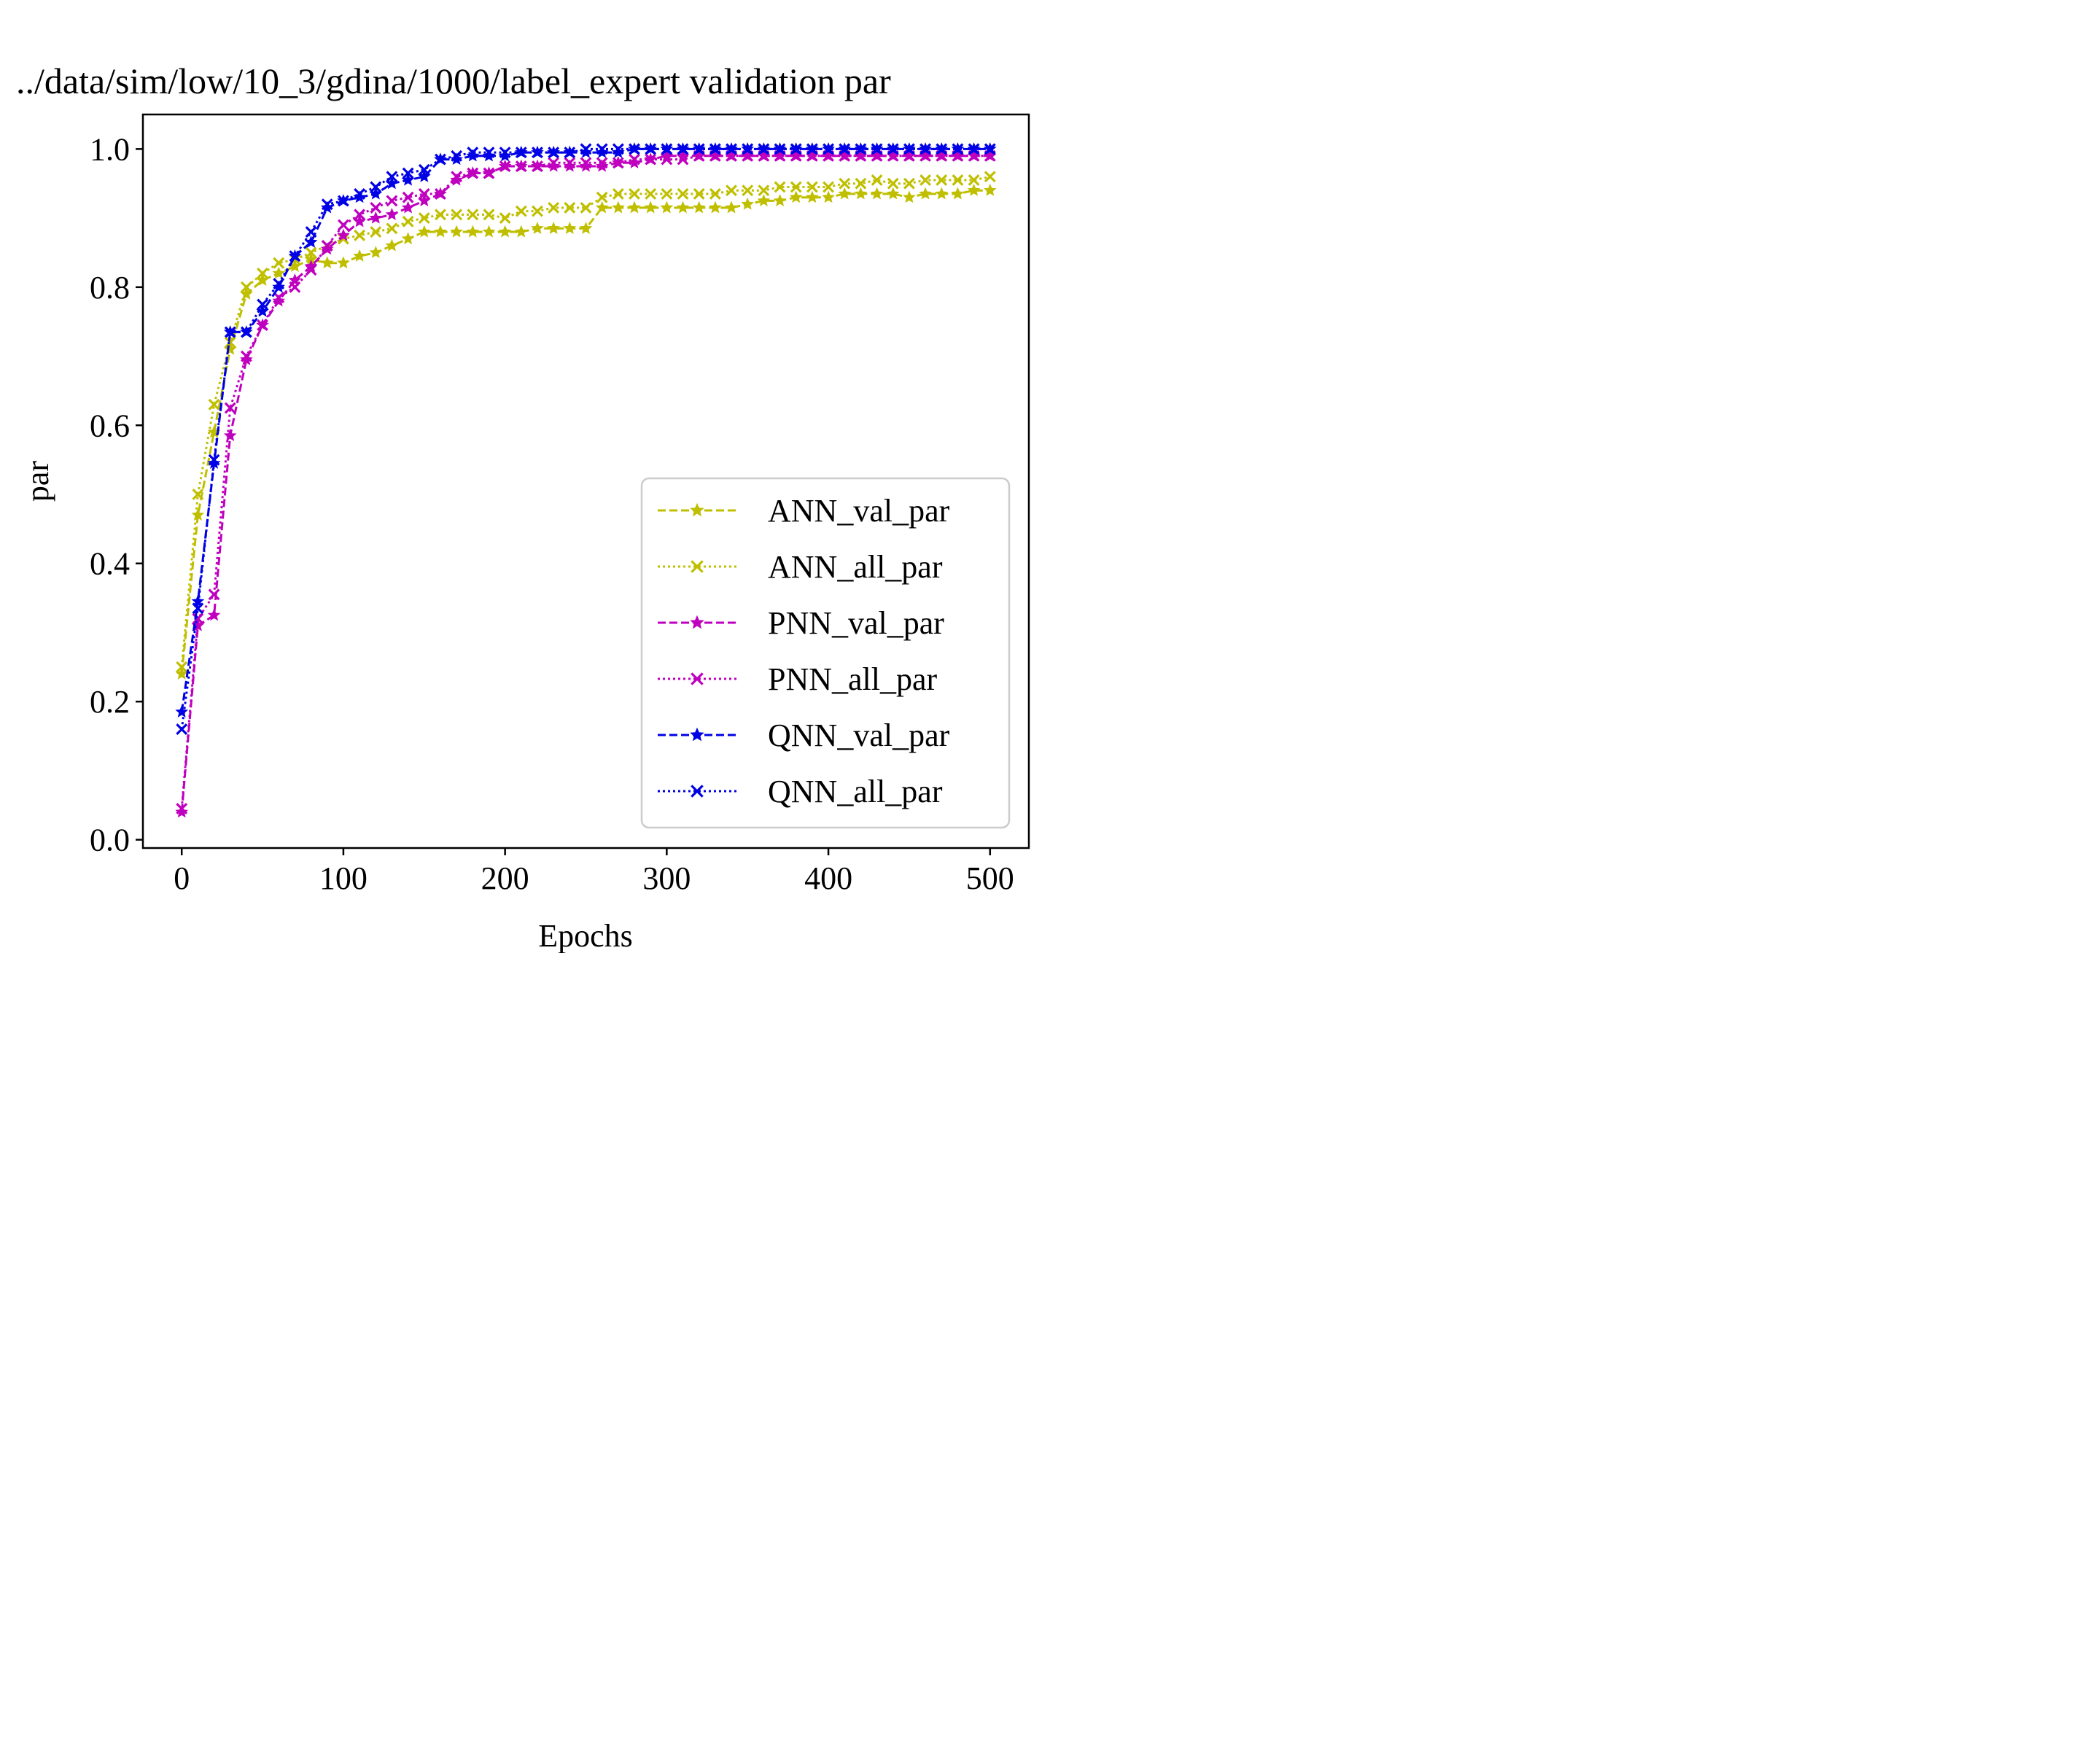 The image size is (2100, 1750). I want to click on y-tick-label: 0.0, so click(110, 840).